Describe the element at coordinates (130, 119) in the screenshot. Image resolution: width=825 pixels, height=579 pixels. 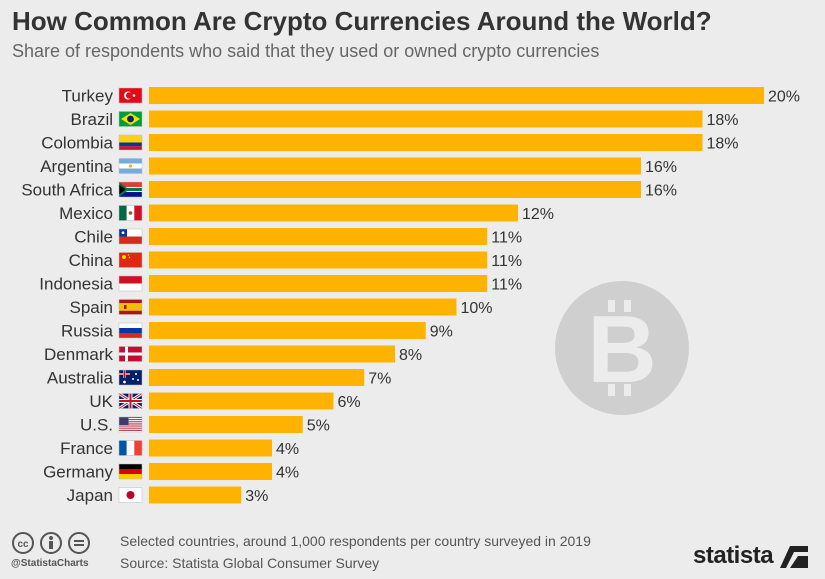
I see `brazil-flag` at that location.